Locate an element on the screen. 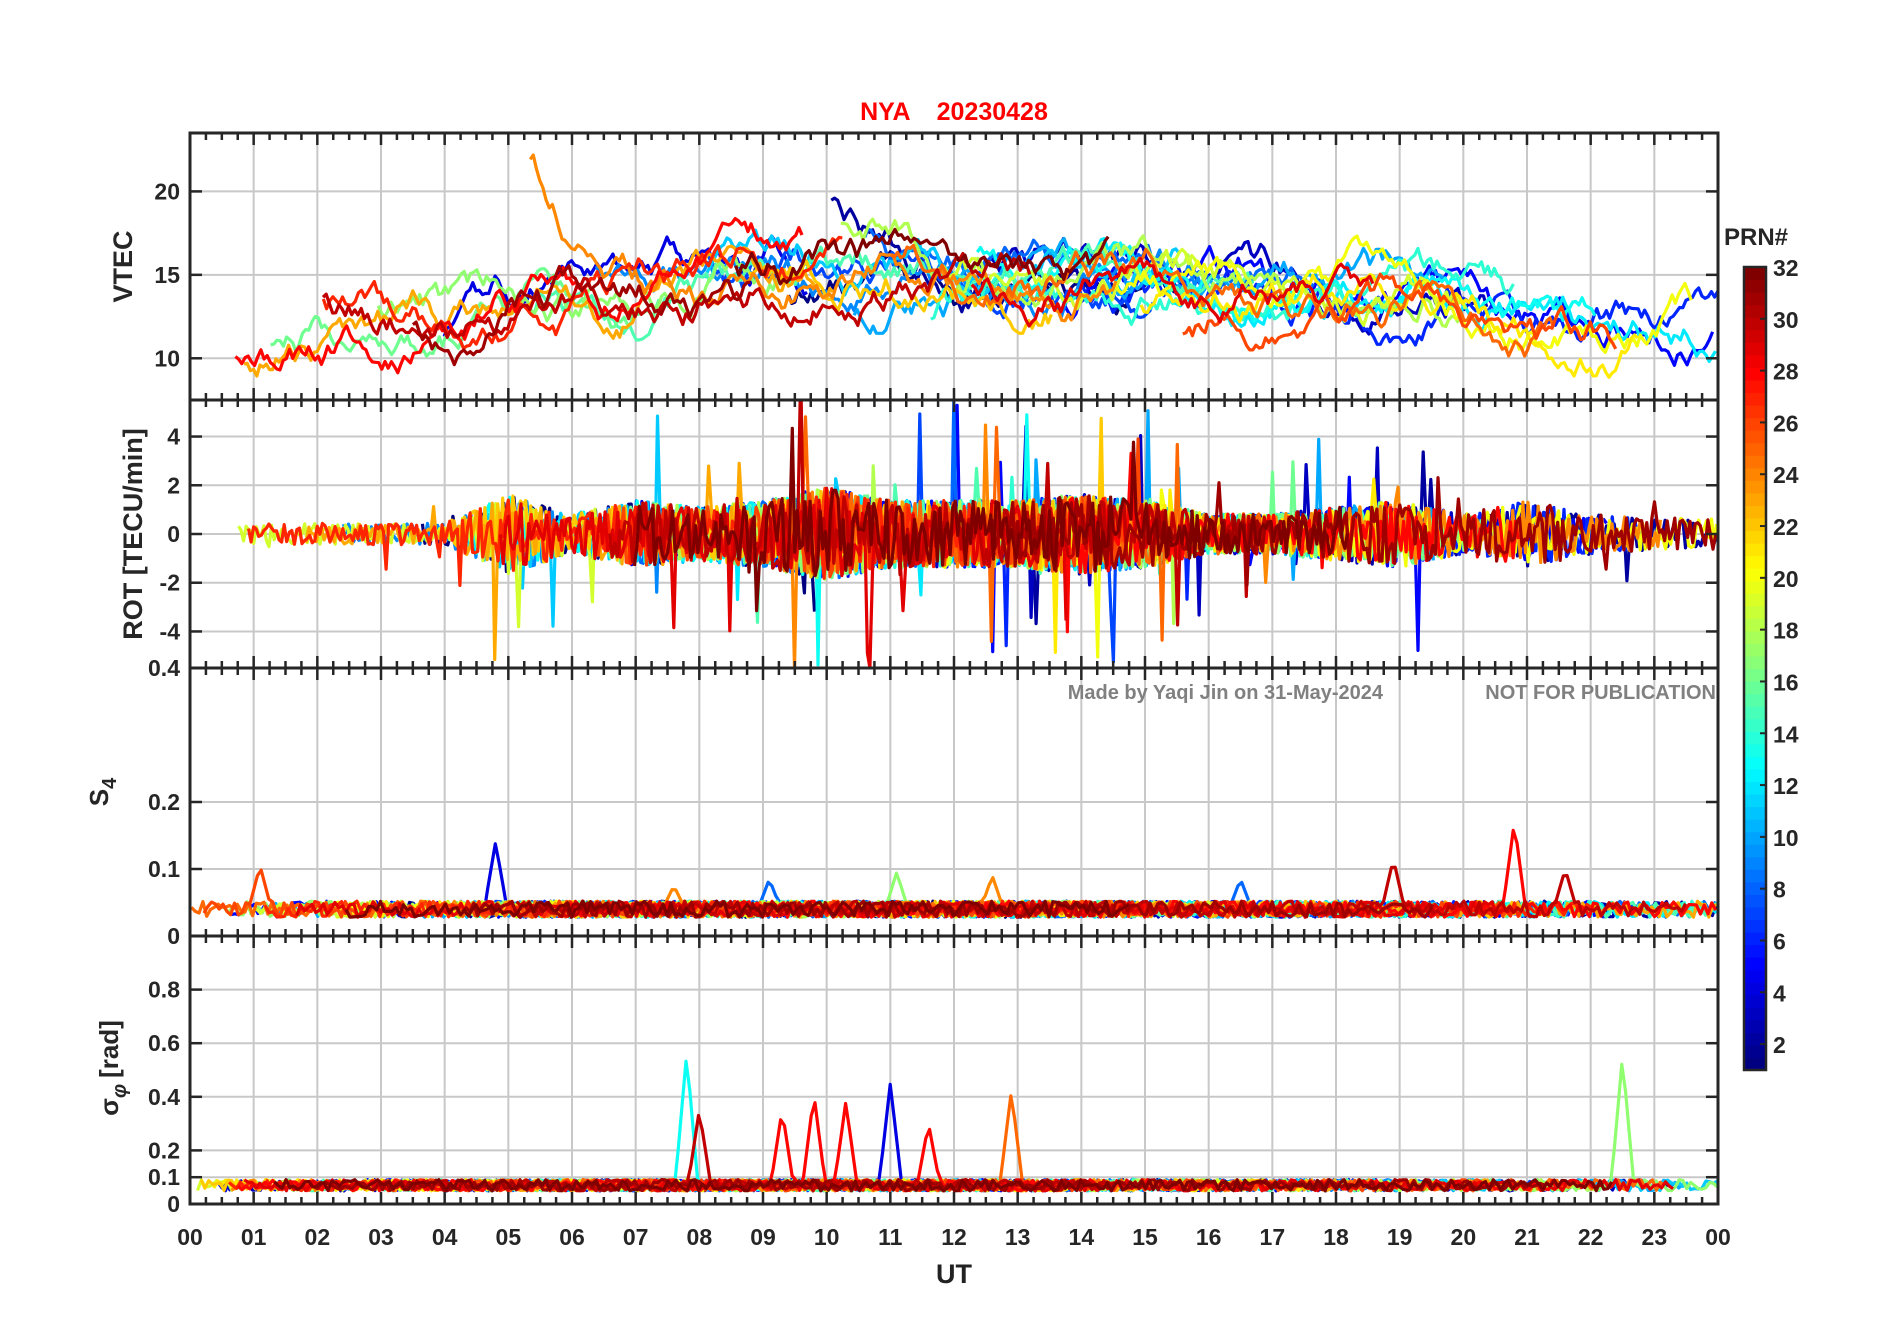  x-tick-label: 21 is located at coordinates (1527, 1237).